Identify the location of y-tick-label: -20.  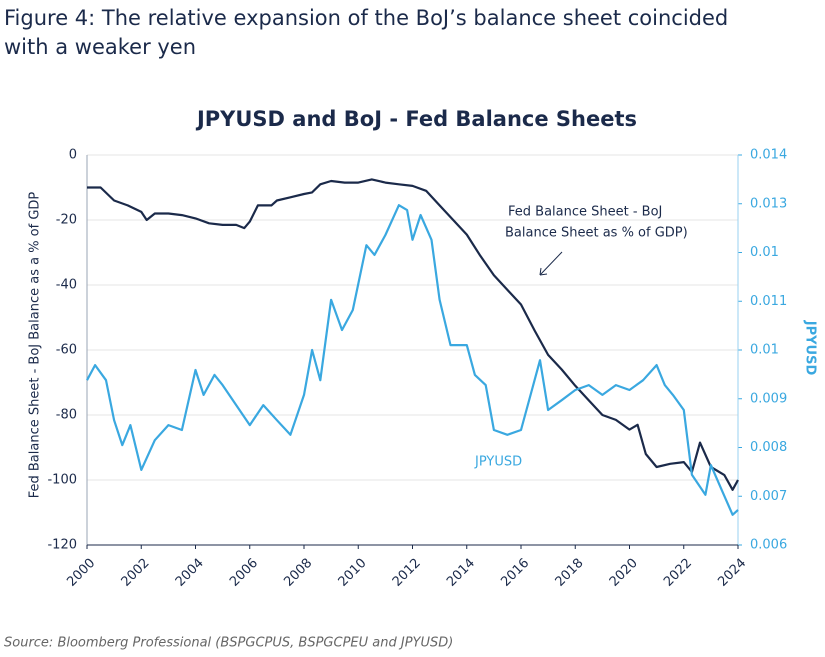
(66, 220).